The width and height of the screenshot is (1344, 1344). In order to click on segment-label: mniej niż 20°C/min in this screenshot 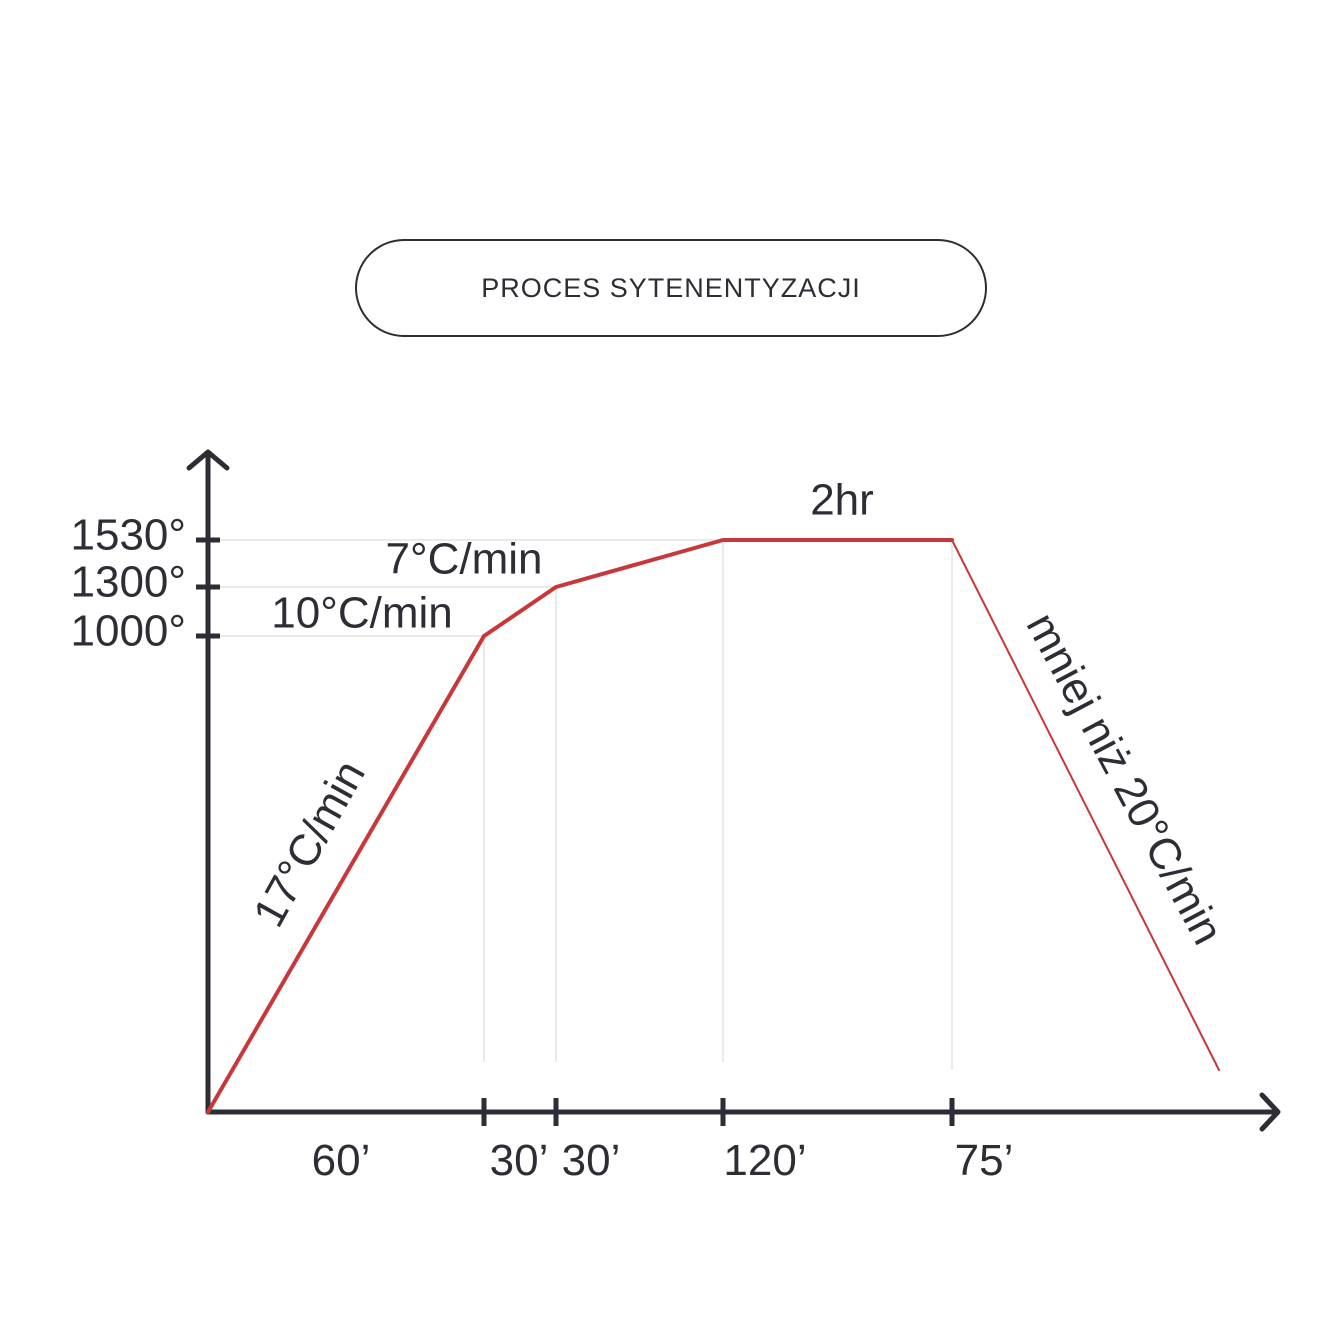, I will do `click(1125, 778)`.